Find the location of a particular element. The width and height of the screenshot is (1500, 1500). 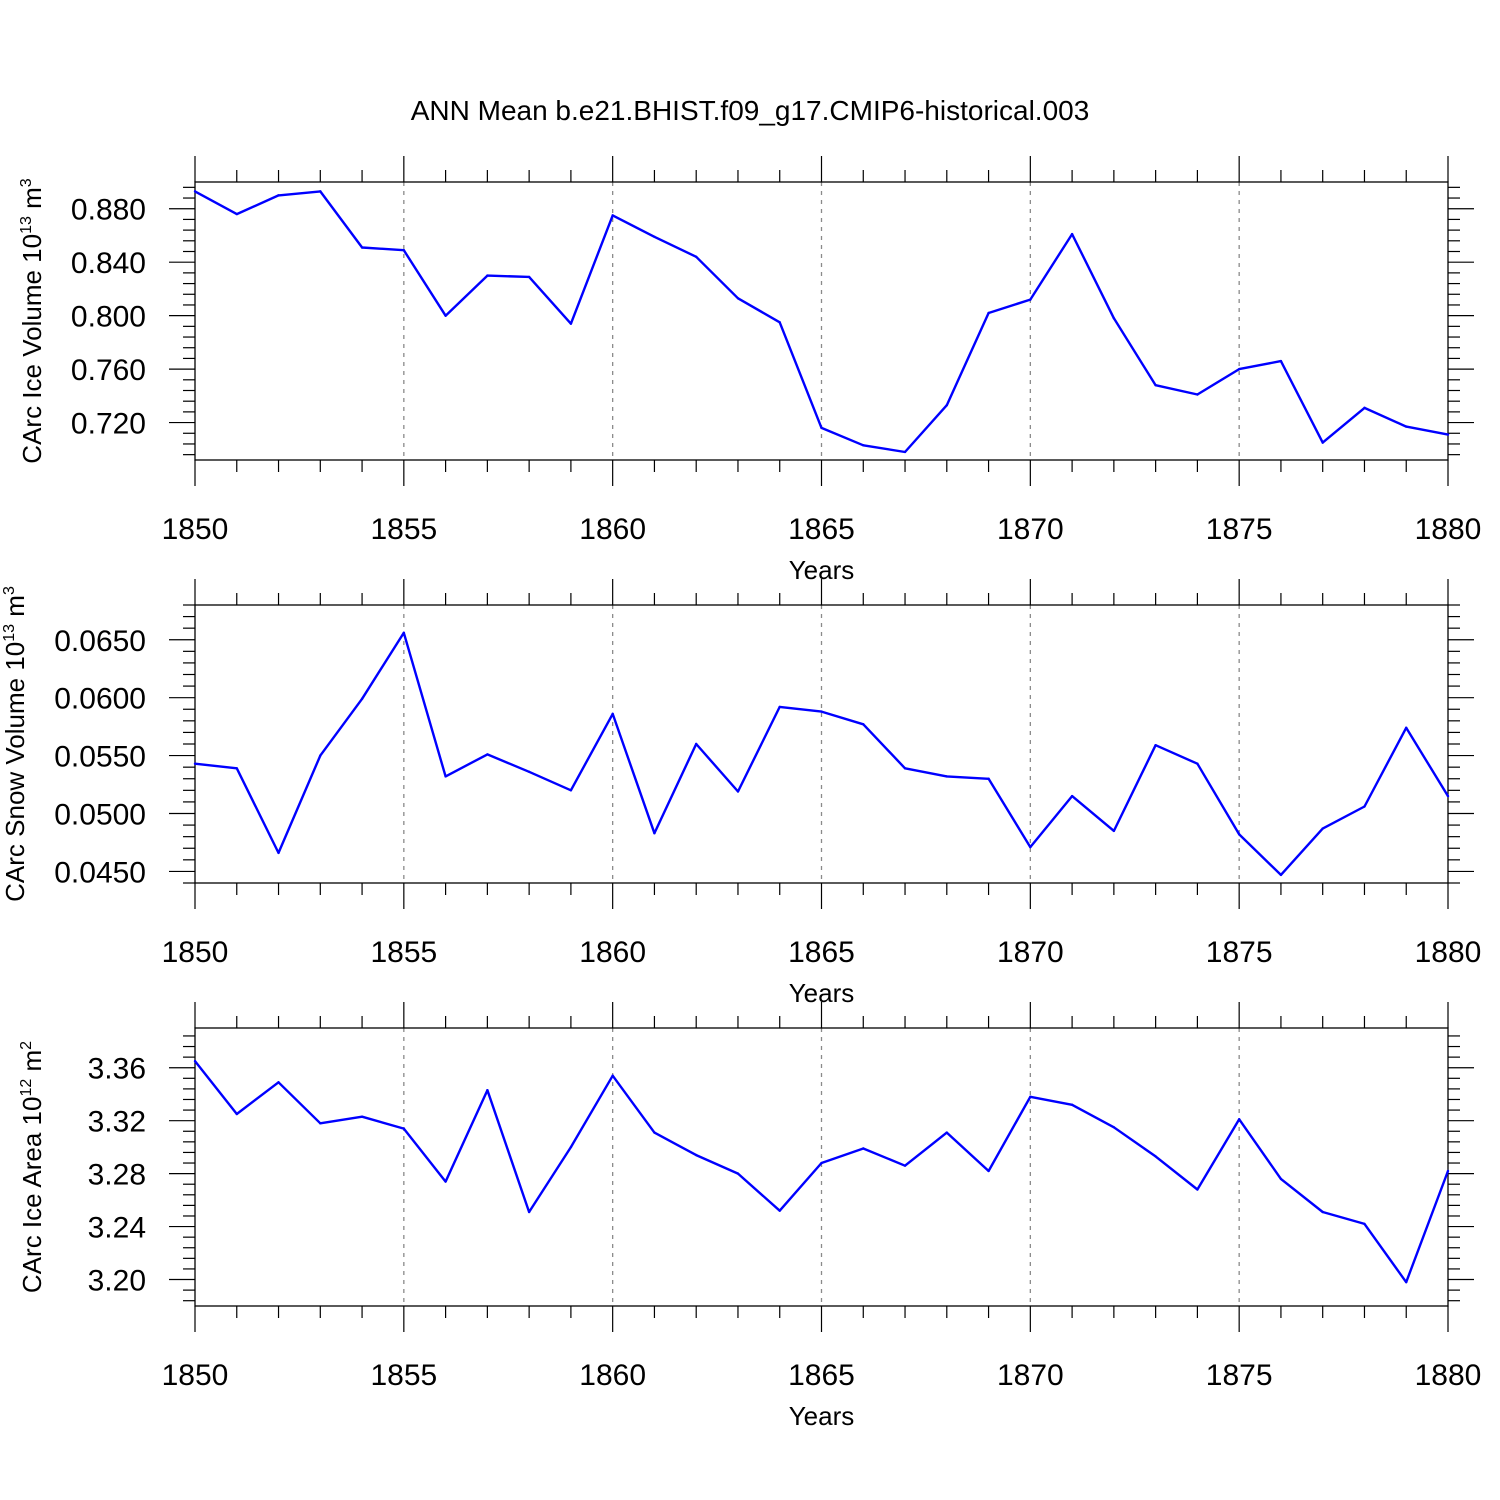

y-tick-label: 0.880 is located at coordinates (108, 210).